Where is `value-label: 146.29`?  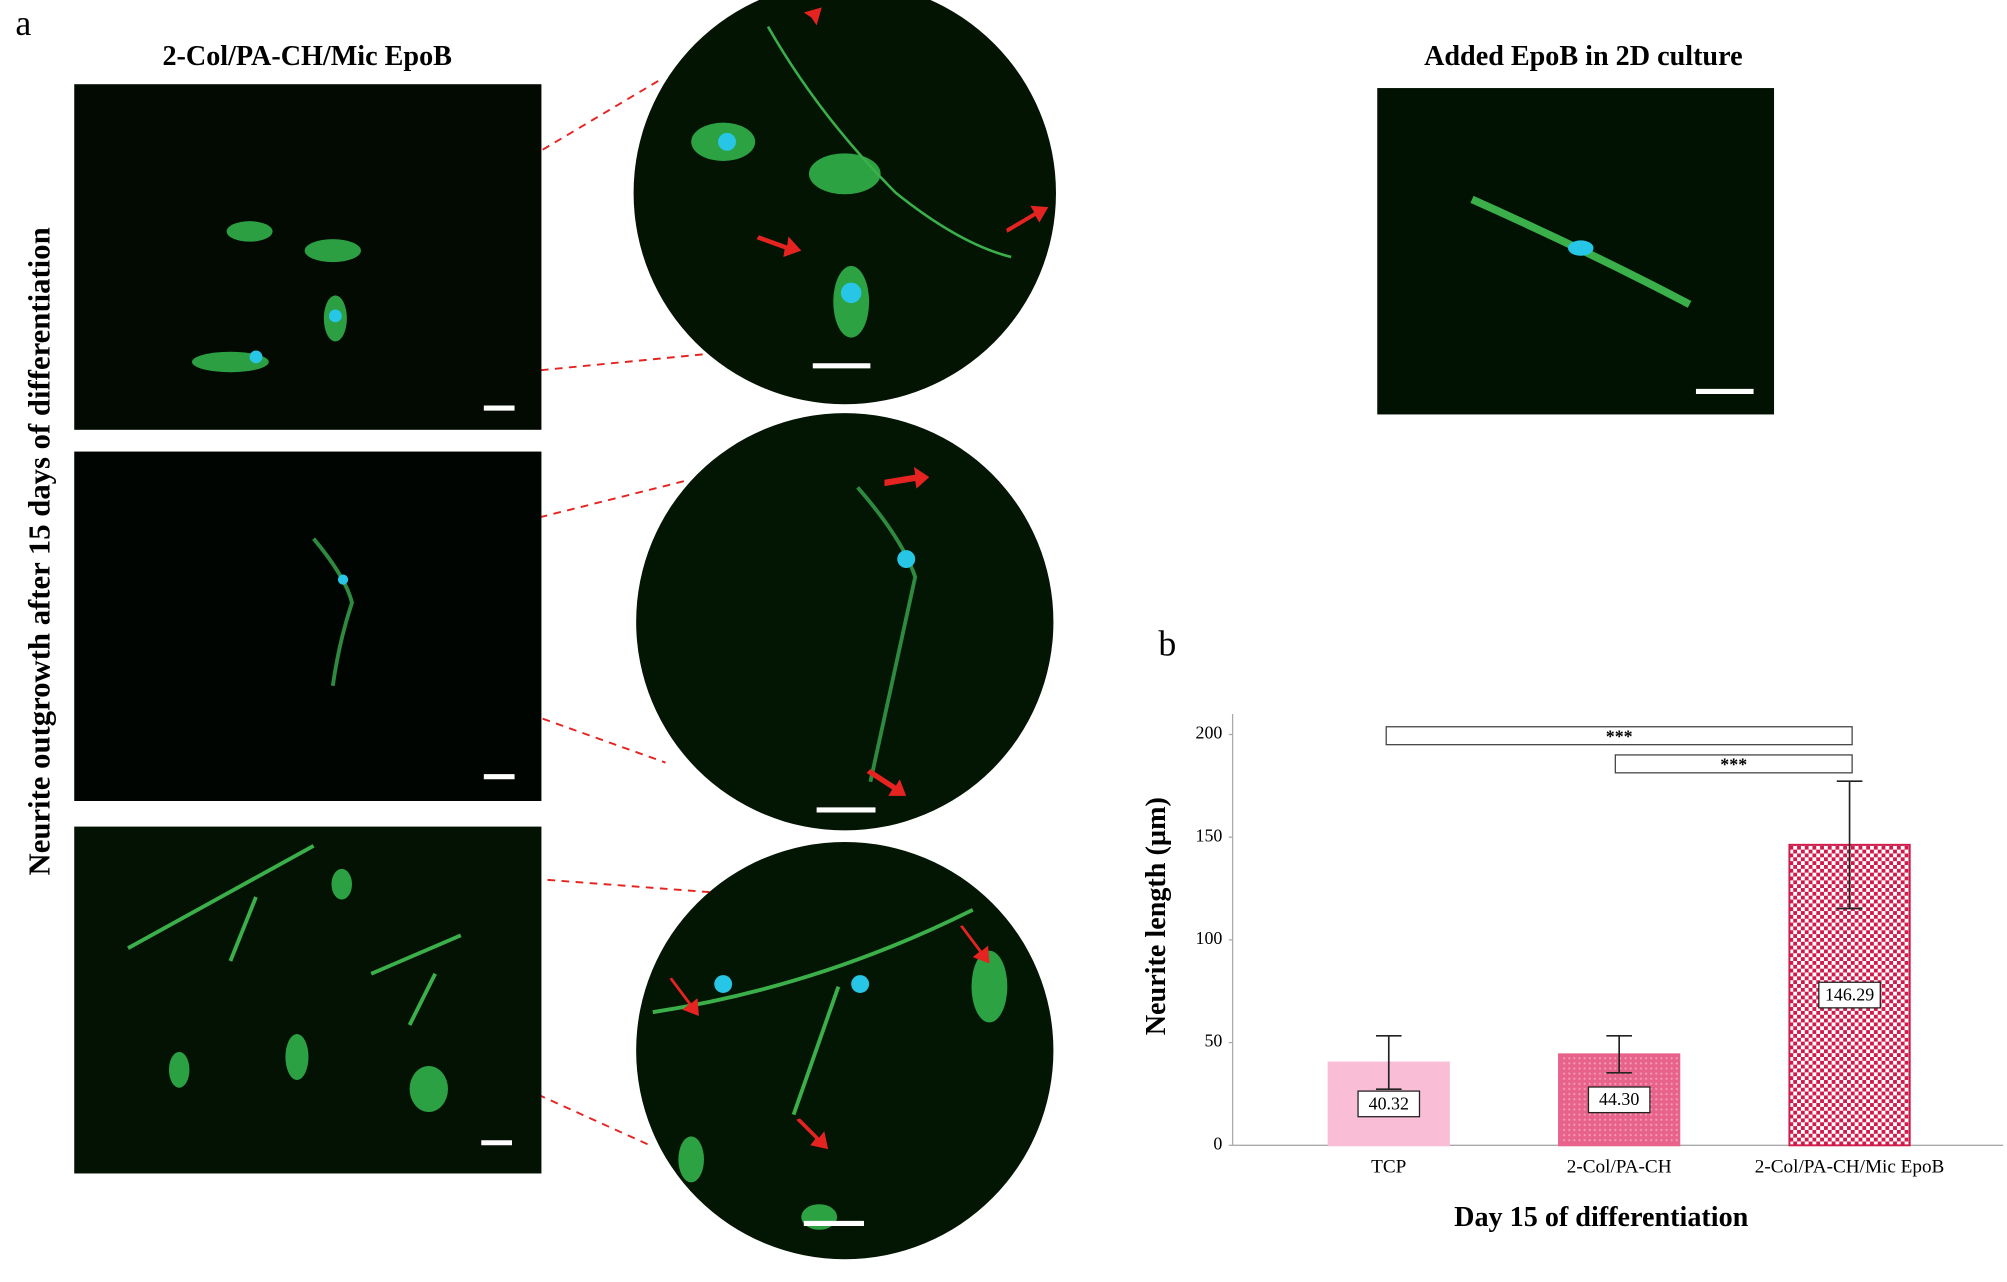
value-label: 146.29 is located at coordinates (1849, 994).